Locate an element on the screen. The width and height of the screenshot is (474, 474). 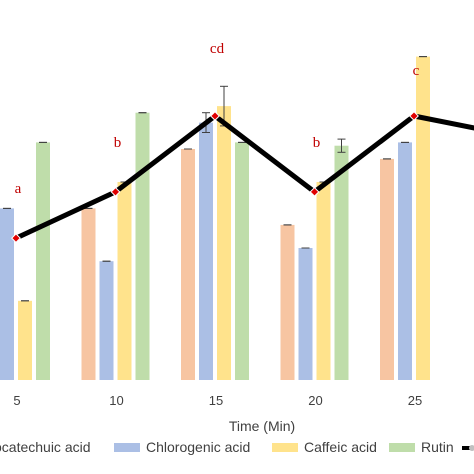
x-axis-title: Time (Min) is located at coordinates (262, 426).